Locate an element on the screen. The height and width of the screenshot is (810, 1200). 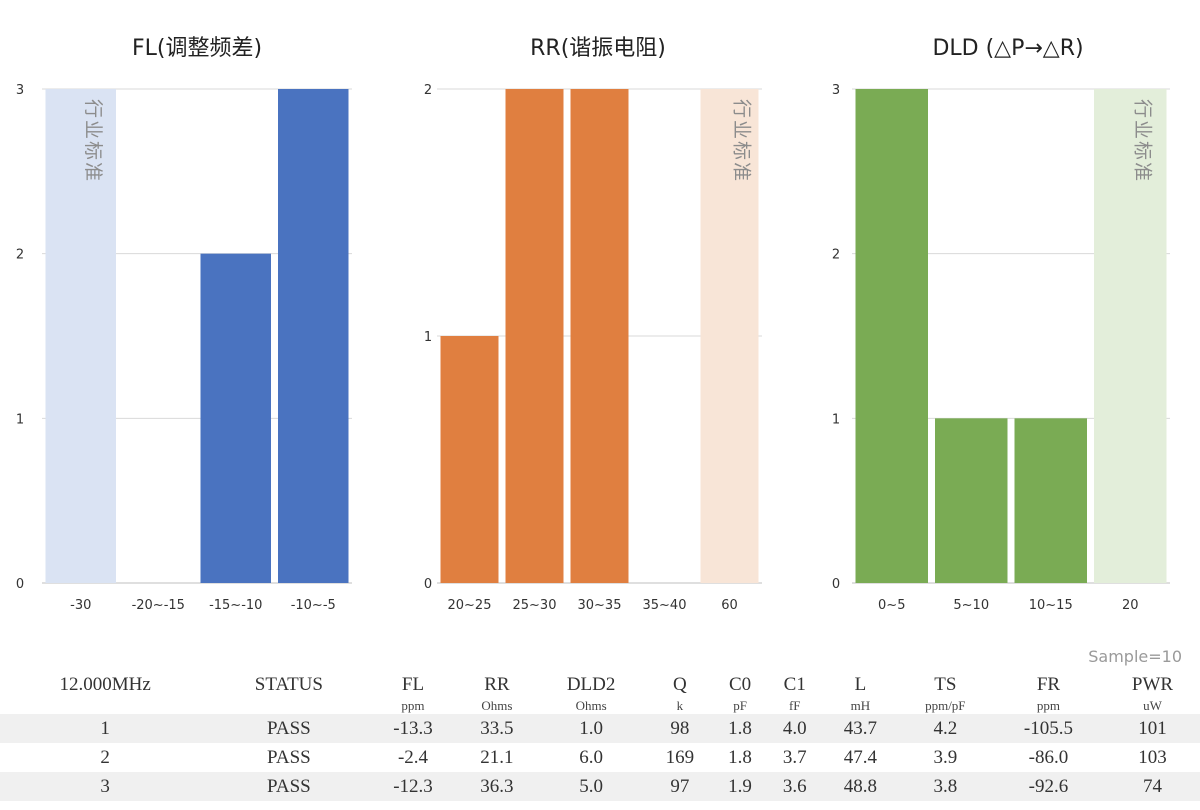
table-cell: 4.0 is located at coordinates (795, 728).